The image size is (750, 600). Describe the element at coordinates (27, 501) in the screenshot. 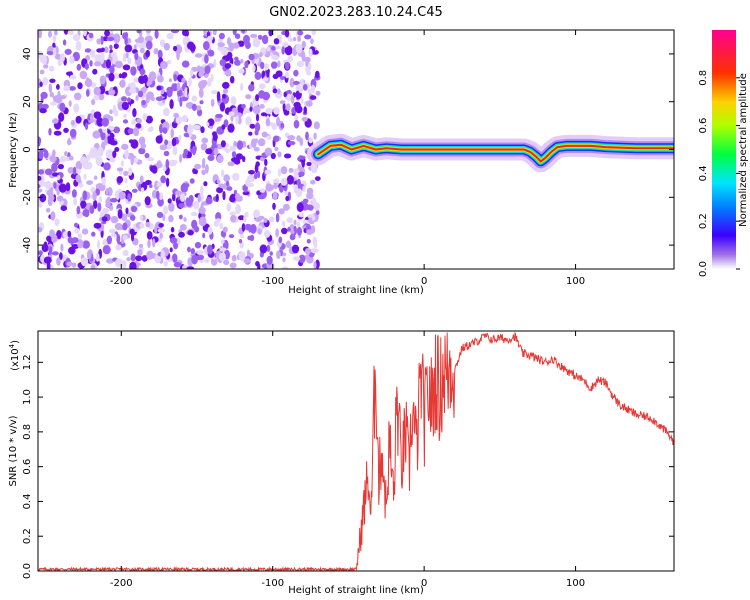

I see `snr-ytick-label: 0.4` at that location.